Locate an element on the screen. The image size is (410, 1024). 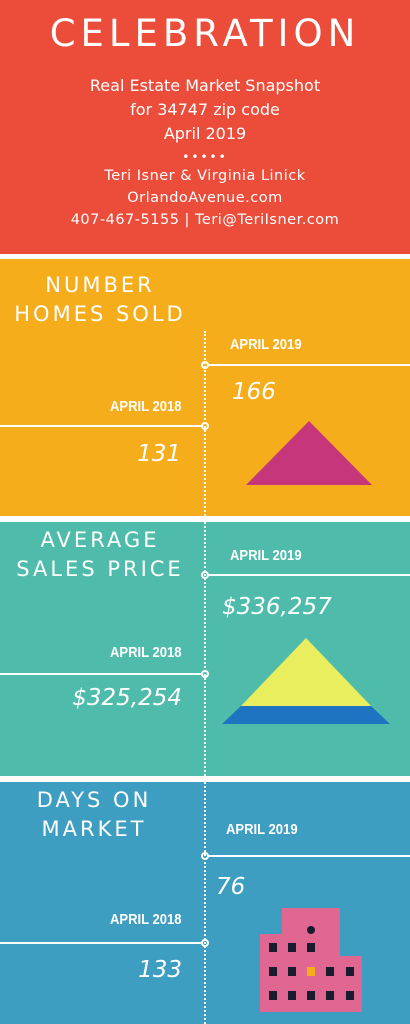
building-icon is located at coordinates (311, 960).